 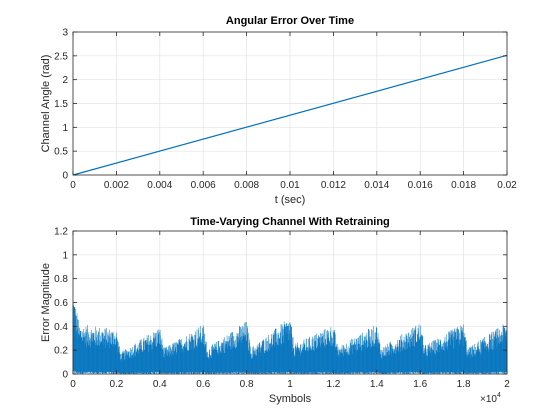 I want to click on x-tick-label: 0.008, so click(x=246, y=185).